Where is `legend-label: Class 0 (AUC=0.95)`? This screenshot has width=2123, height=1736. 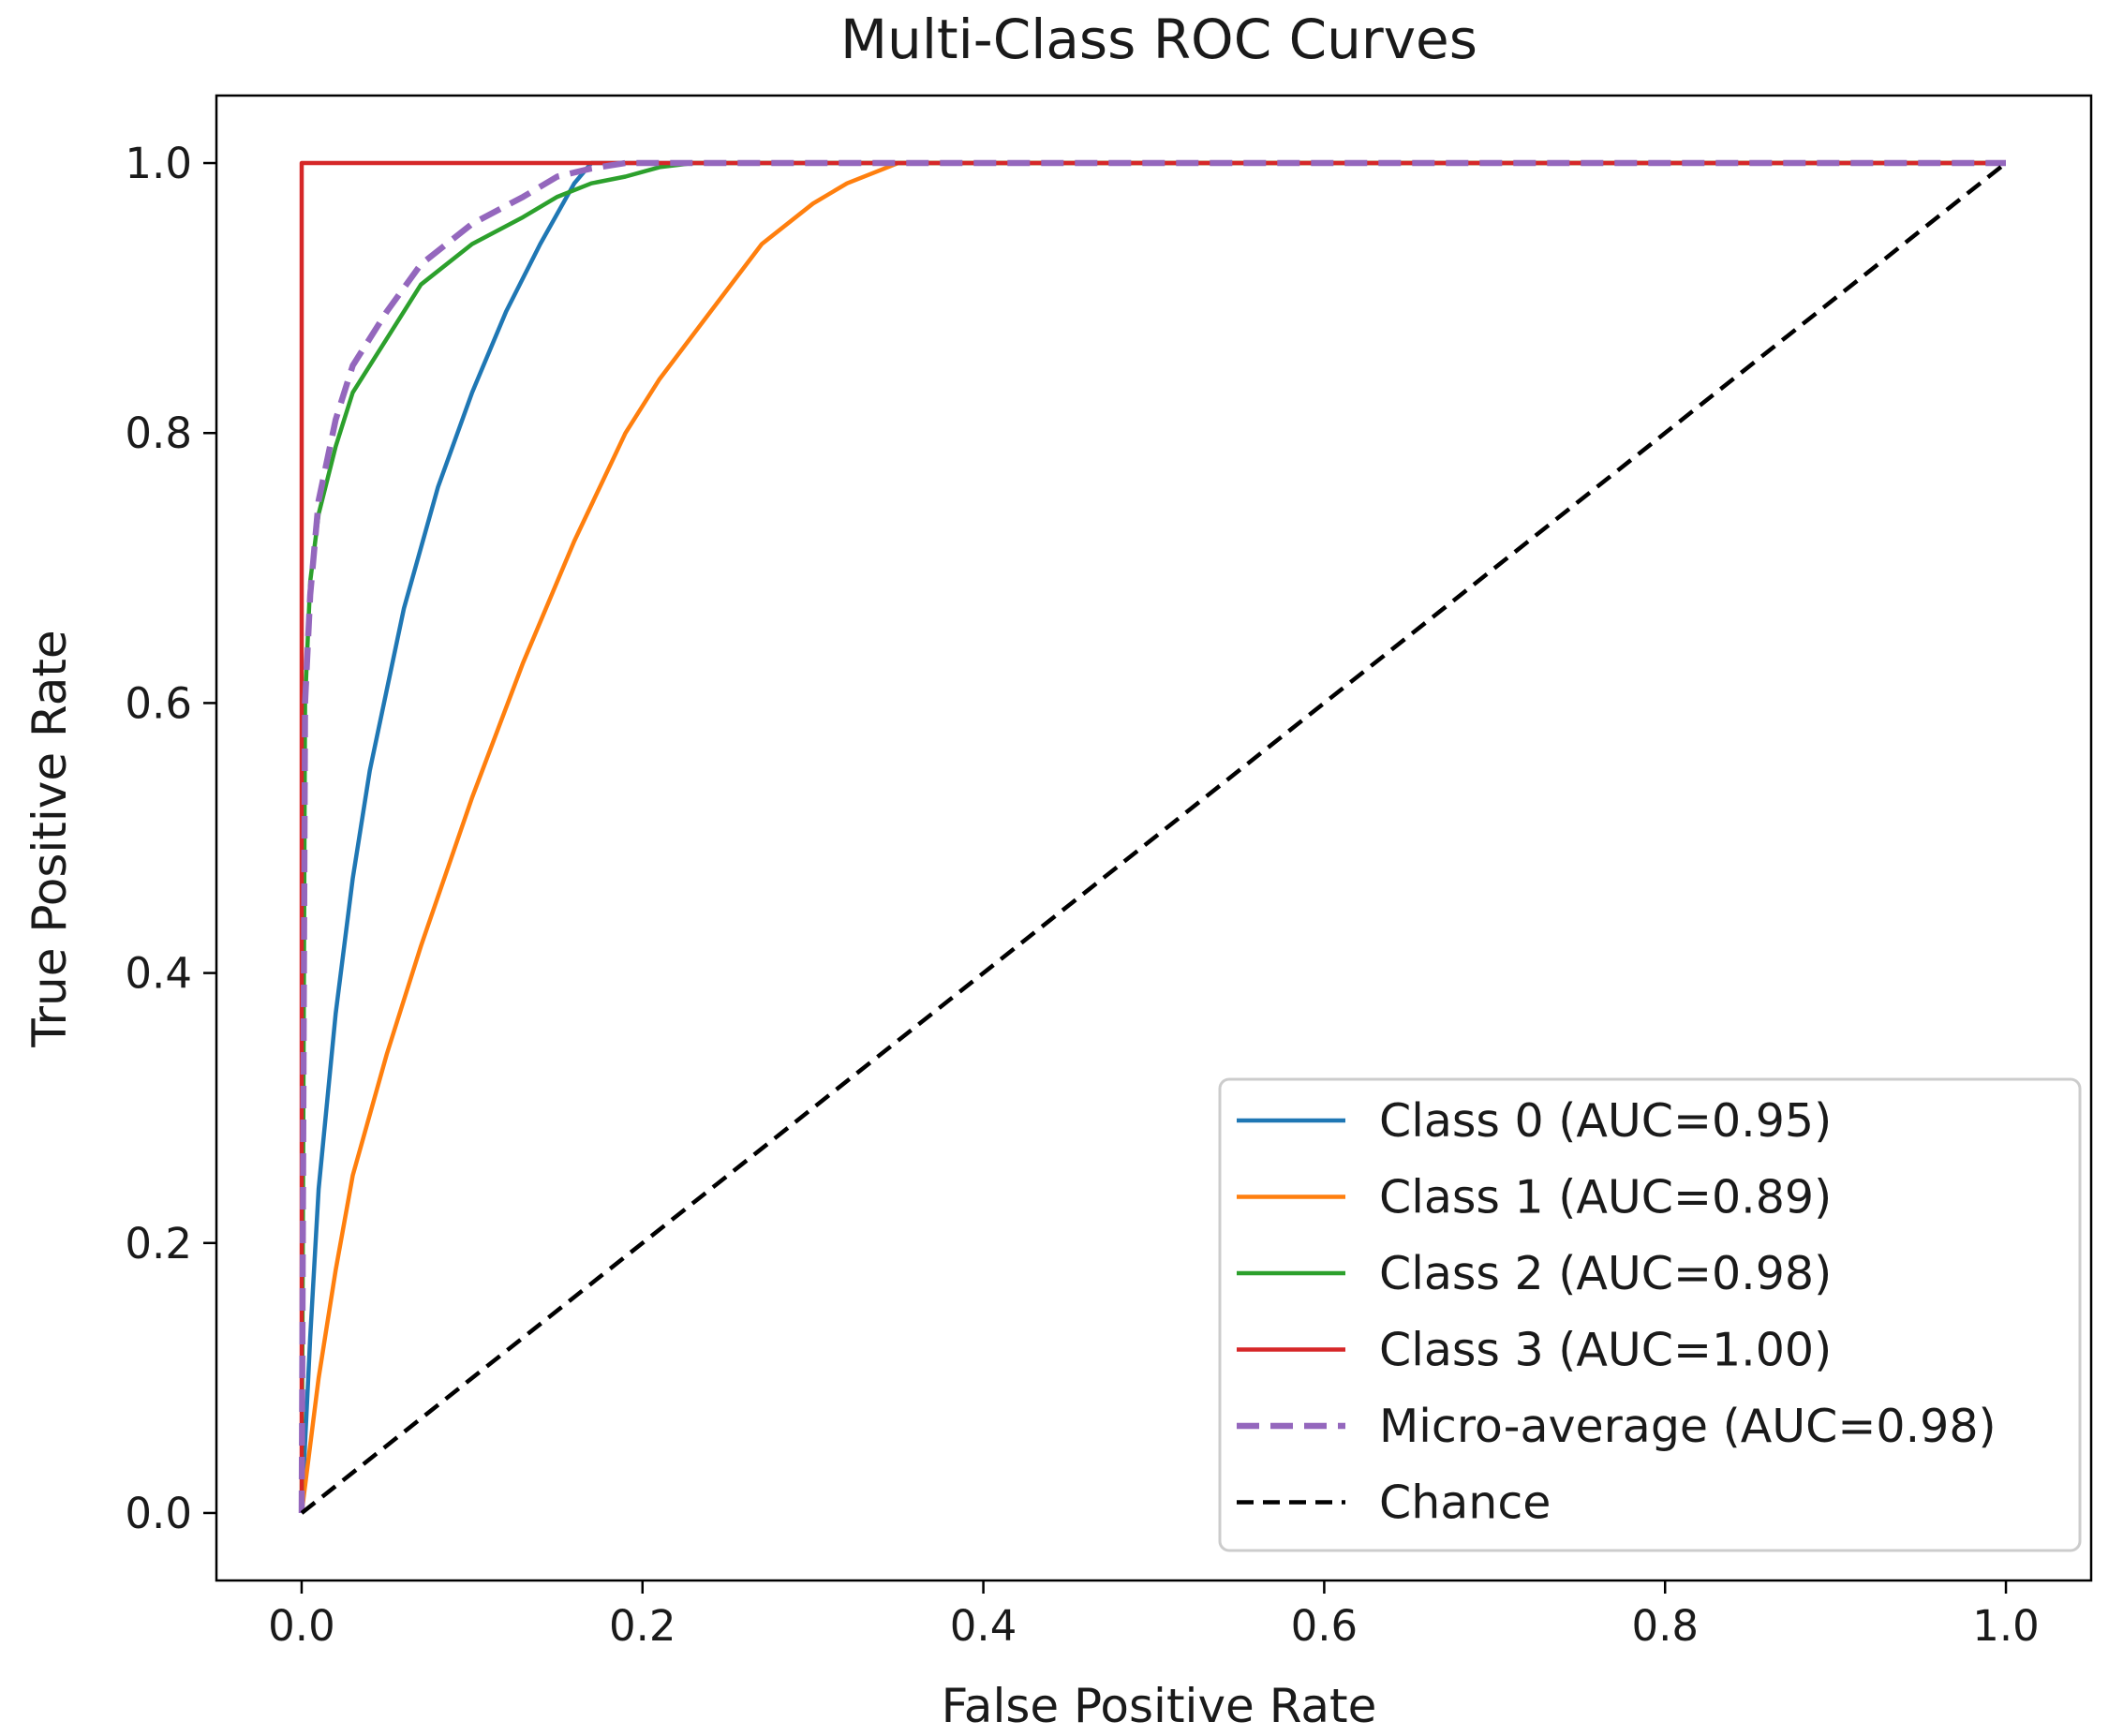
legend-label: Class 0 (AUC=0.95) is located at coordinates (1605, 1121).